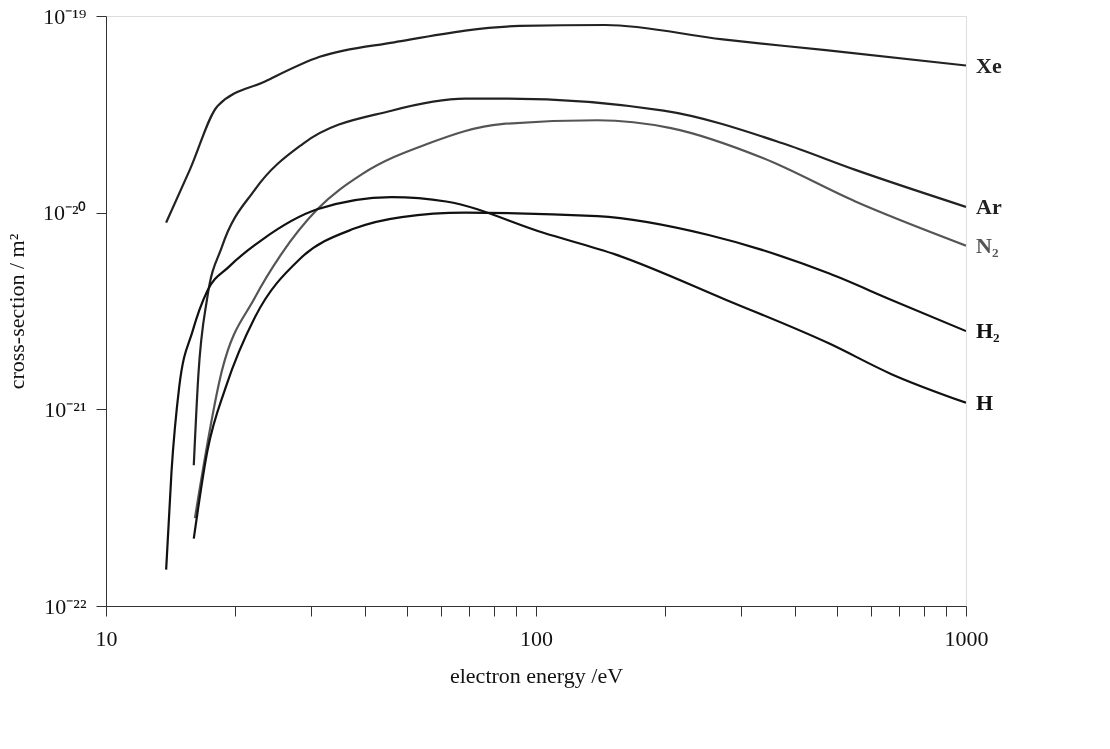 This screenshot has width=1110, height=749. What do you see at coordinates (987, 245) in the screenshot?
I see `series-label: N₂` at bounding box center [987, 245].